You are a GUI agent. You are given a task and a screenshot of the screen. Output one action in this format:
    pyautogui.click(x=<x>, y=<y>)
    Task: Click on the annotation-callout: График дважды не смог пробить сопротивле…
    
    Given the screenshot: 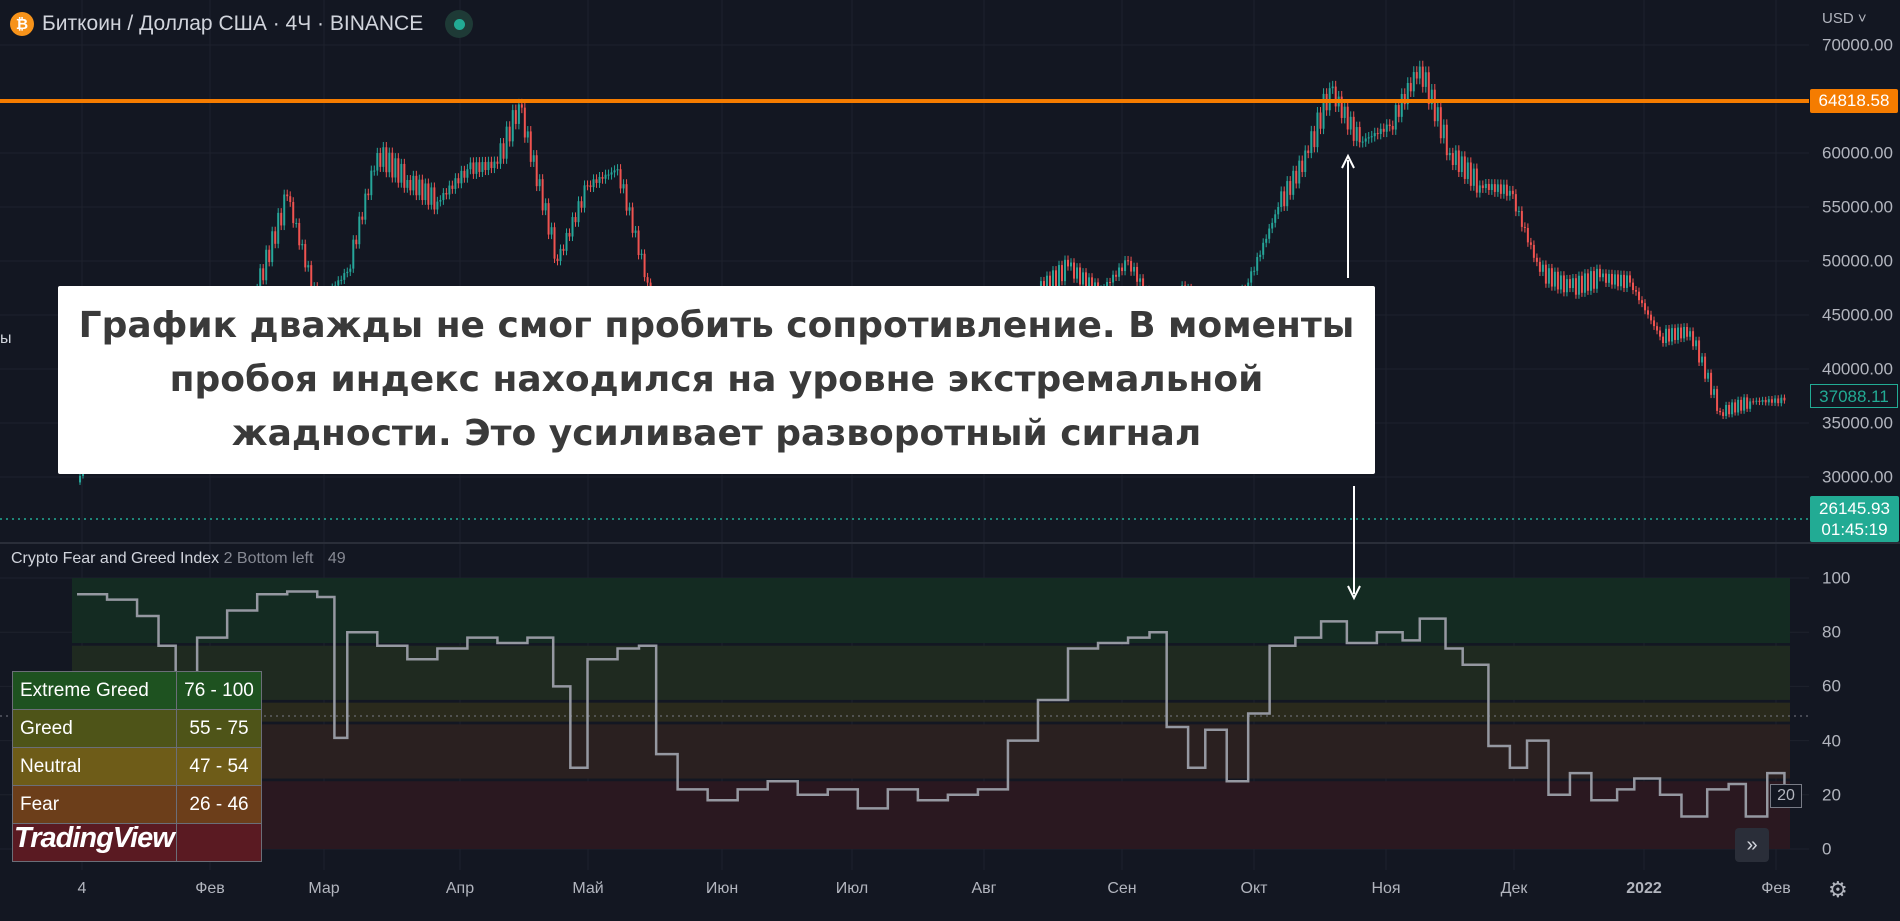 What is the action you would take?
    pyautogui.click(x=716, y=380)
    